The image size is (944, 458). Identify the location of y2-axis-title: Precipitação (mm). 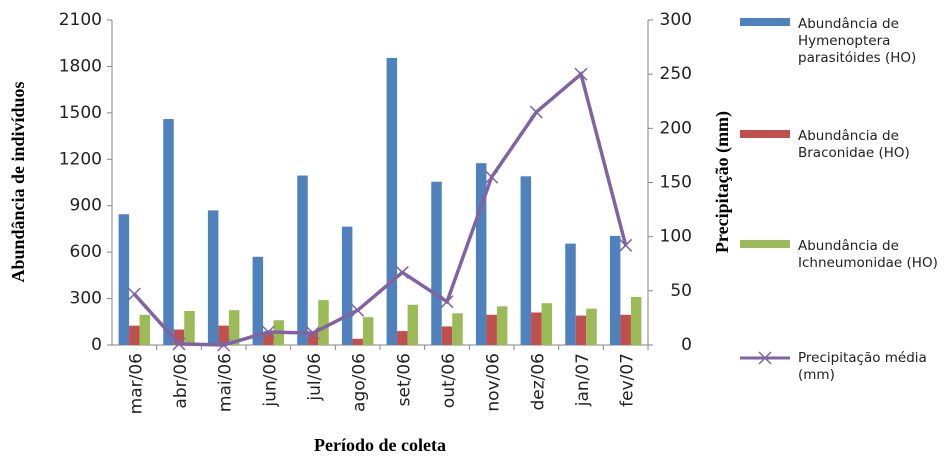
(722, 182).